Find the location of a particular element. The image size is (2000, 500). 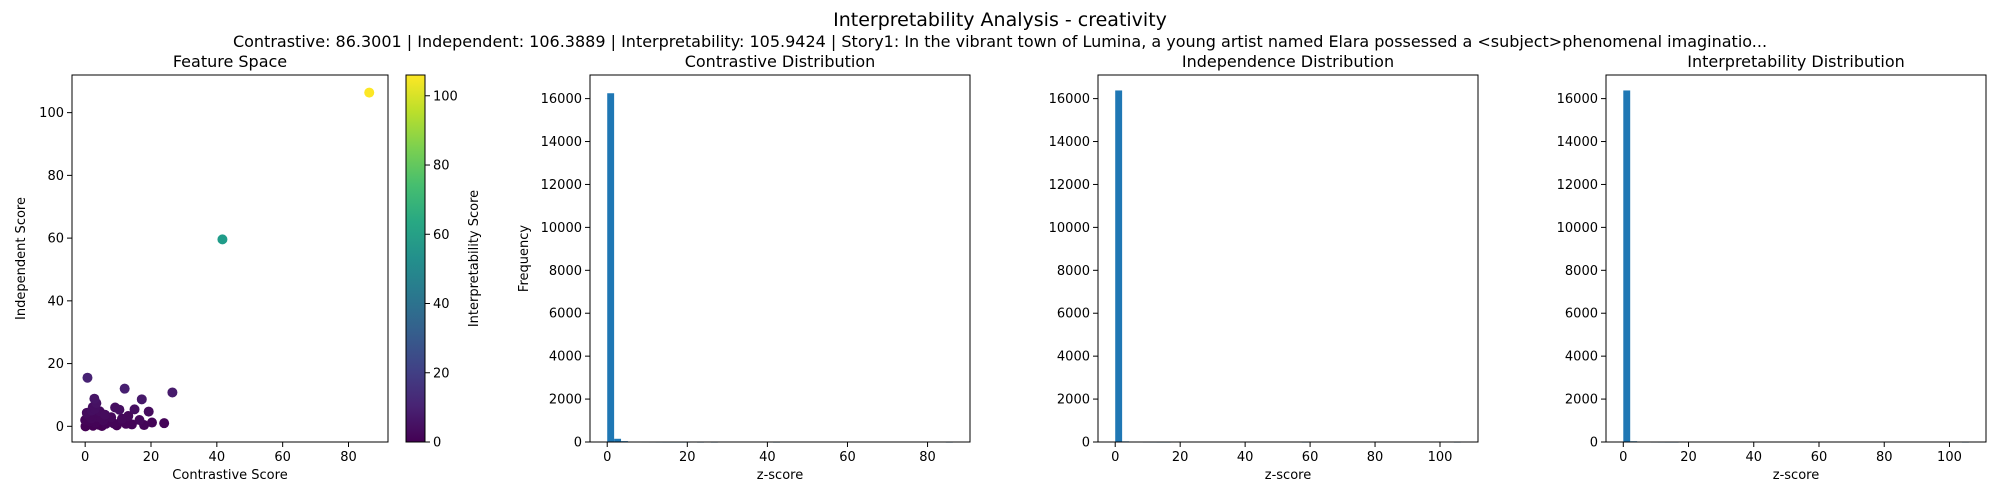

colorbar-tick-label: 80 is located at coordinates (441, 166).